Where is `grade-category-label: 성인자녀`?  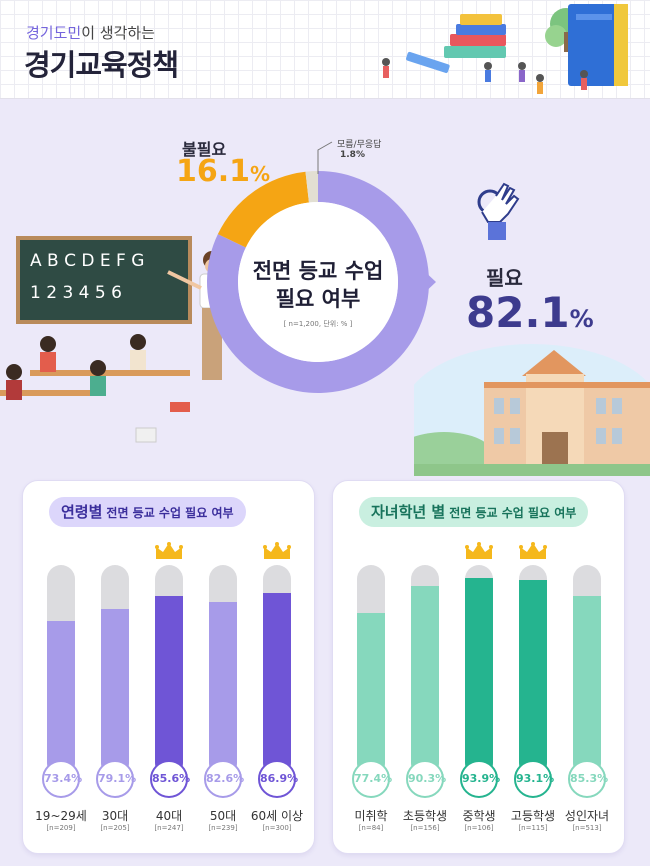 grade-category-label: 성인자녀 is located at coordinates (587, 816).